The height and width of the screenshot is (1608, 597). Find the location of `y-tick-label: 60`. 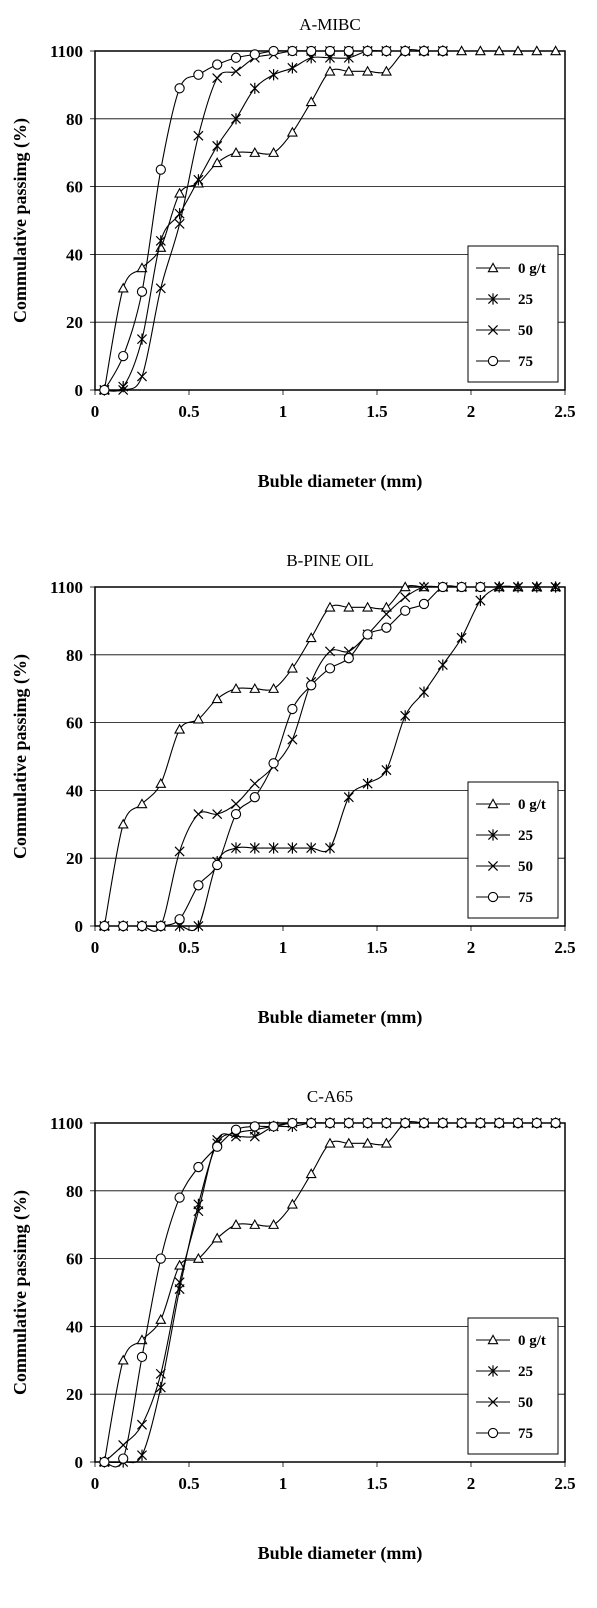

y-tick-label: 60 is located at coordinates (74, 1259).